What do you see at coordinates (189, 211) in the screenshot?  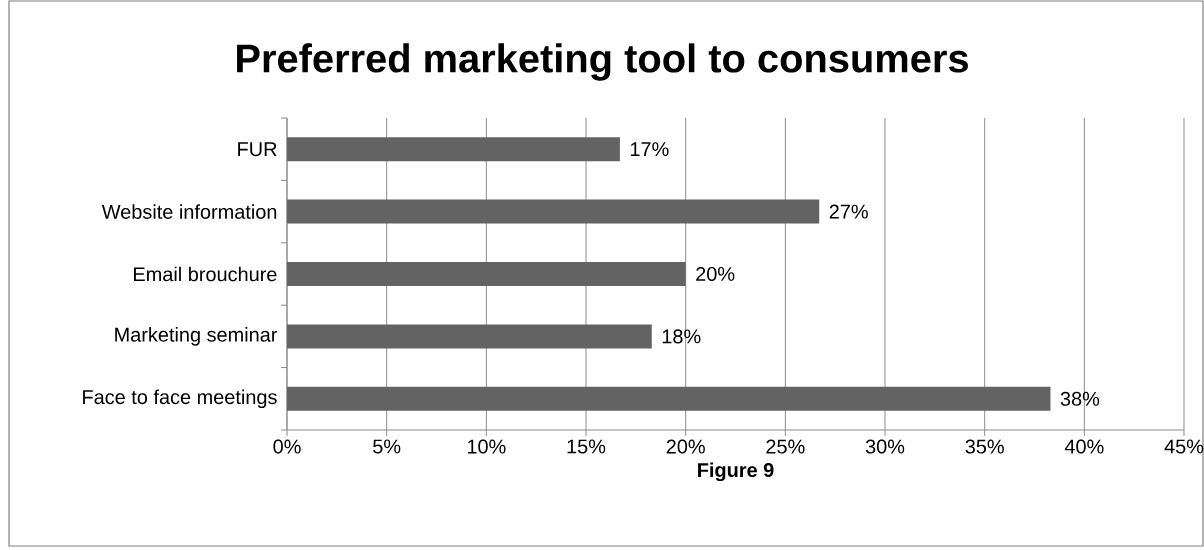 I see `y-tick-label: Website information` at bounding box center [189, 211].